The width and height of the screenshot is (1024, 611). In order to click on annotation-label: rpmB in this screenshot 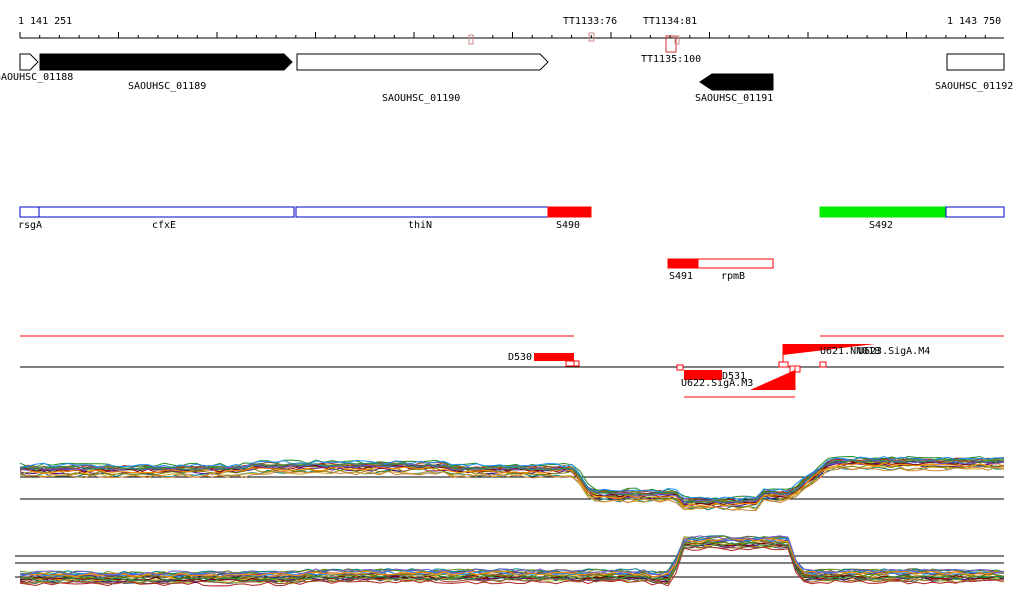, I will do `click(733, 276)`.